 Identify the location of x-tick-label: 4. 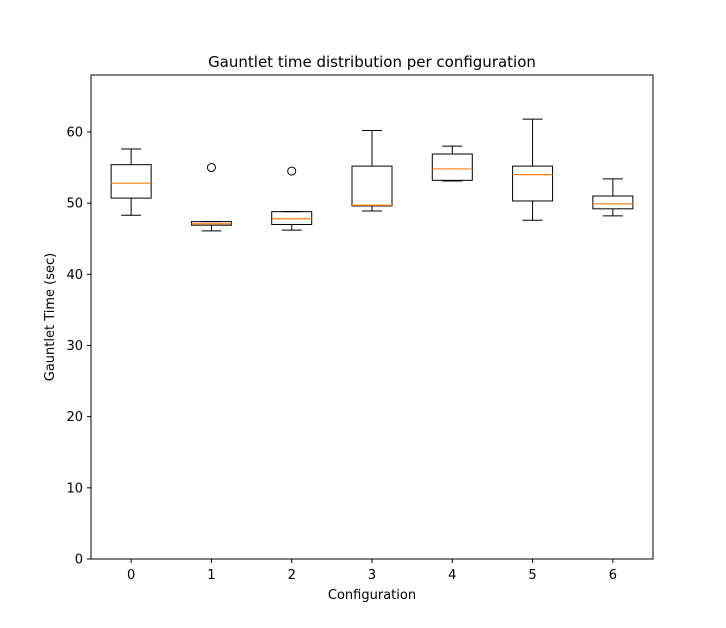
(452, 575).